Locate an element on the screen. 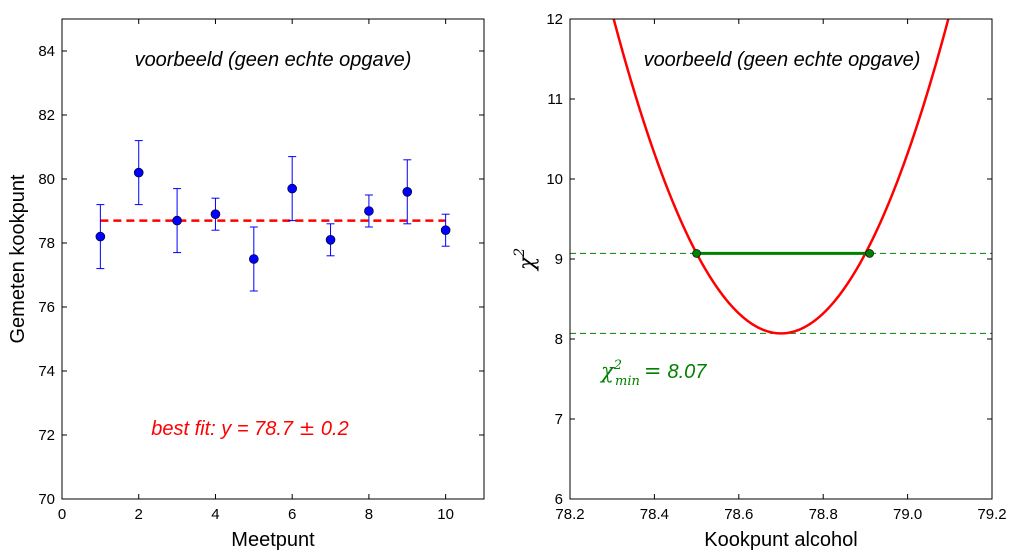 The height and width of the screenshot is (559, 1018). right-y-tick-label: 11 is located at coordinates (555, 99).